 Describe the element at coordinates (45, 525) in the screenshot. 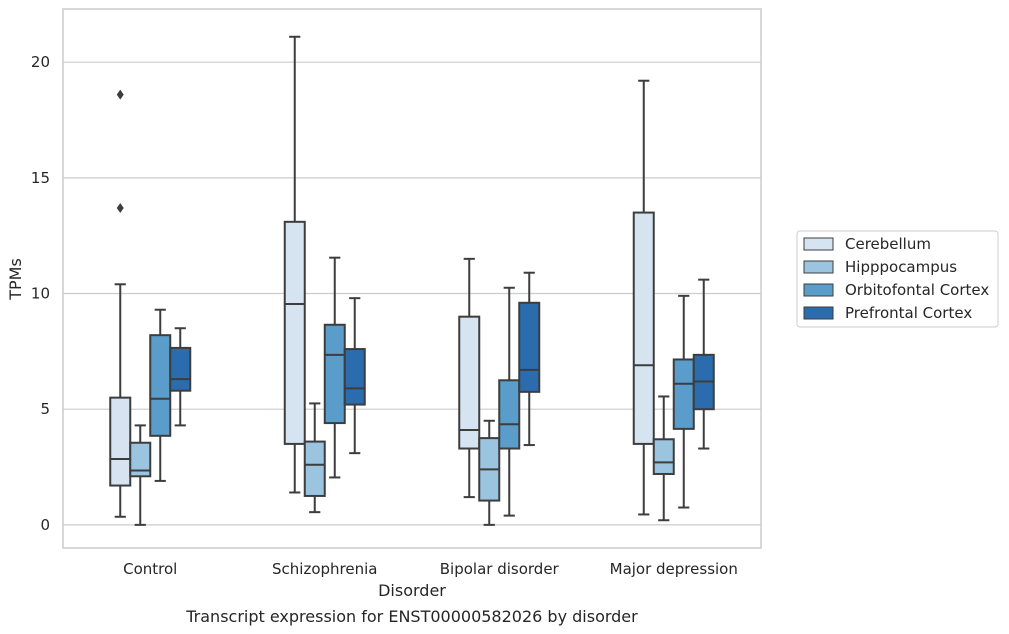

I see `y-tick-label: 0` at that location.